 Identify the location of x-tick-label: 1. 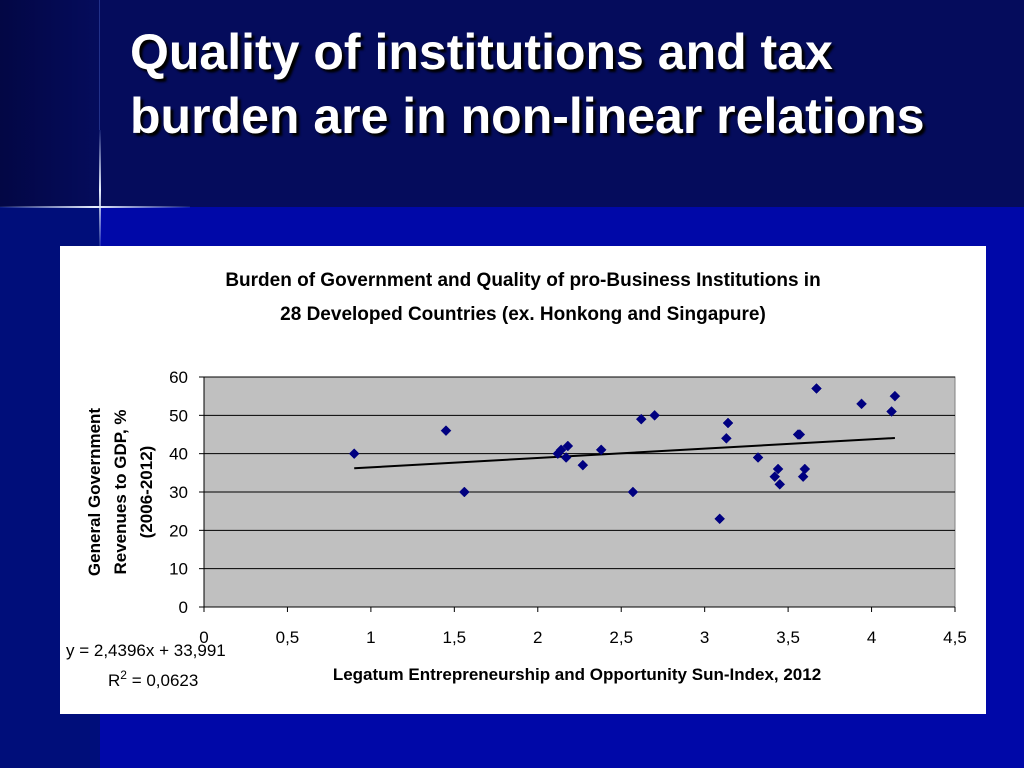
(370, 637).